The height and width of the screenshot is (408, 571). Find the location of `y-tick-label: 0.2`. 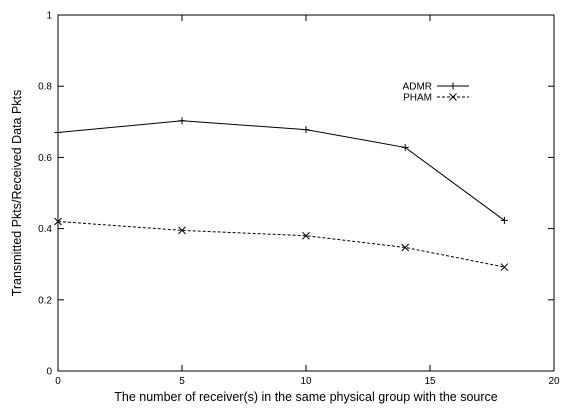

y-tick-label: 0.2 is located at coordinates (45, 300).